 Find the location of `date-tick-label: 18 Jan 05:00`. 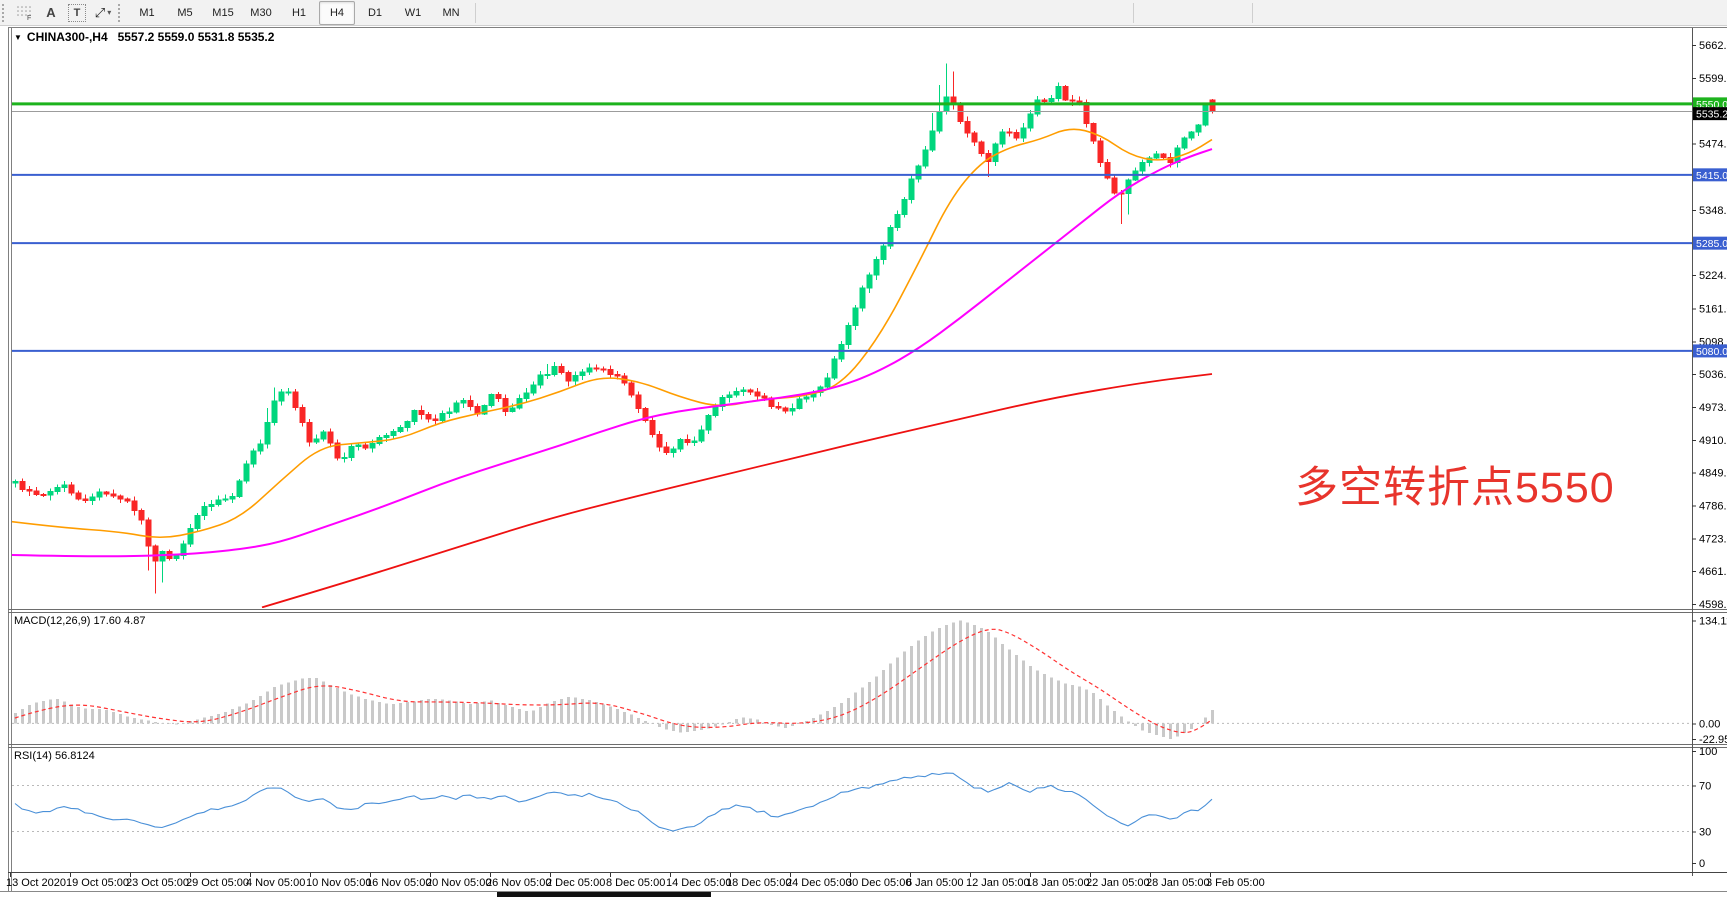

date-tick-label: 18 Jan 05:00 is located at coordinates (1058, 883).